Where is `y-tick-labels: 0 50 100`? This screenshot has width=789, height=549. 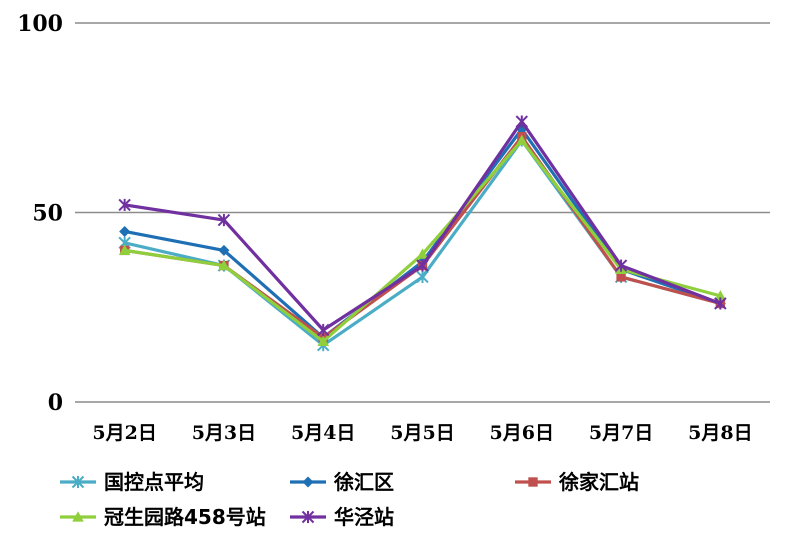 y-tick-labels: 0 50 100 is located at coordinates (40, 213).